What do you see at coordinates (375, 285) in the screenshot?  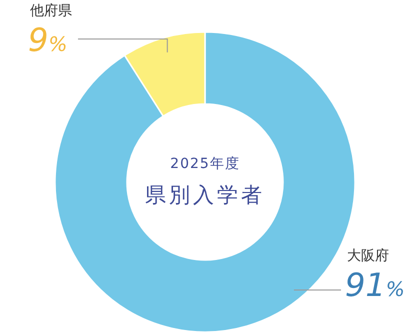 I see `data-label: 91%` at bounding box center [375, 285].